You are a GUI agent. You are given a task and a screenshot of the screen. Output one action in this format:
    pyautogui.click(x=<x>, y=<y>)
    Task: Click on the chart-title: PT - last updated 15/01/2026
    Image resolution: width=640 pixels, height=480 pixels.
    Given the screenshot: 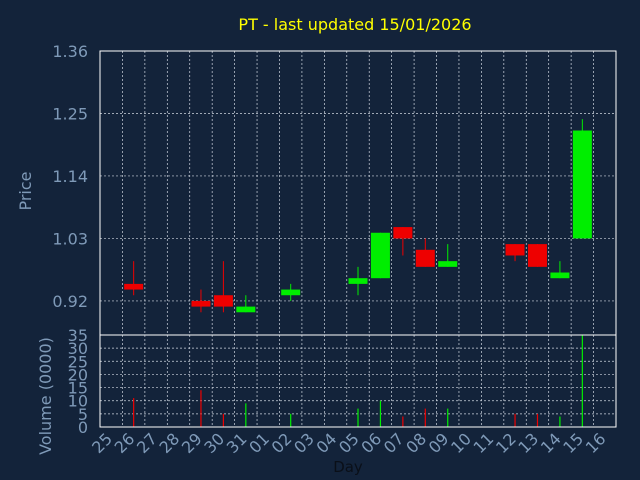 What is the action you would take?
    pyautogui.click(x=354, y=24)
    